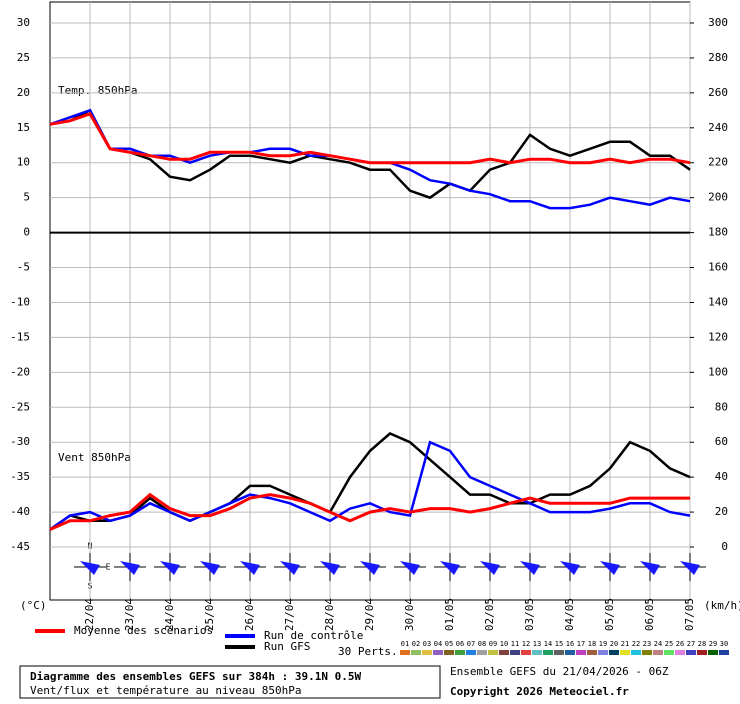 The image size is (740, 704). I want to click on y2-tick-label: 100, so click(718, 371).